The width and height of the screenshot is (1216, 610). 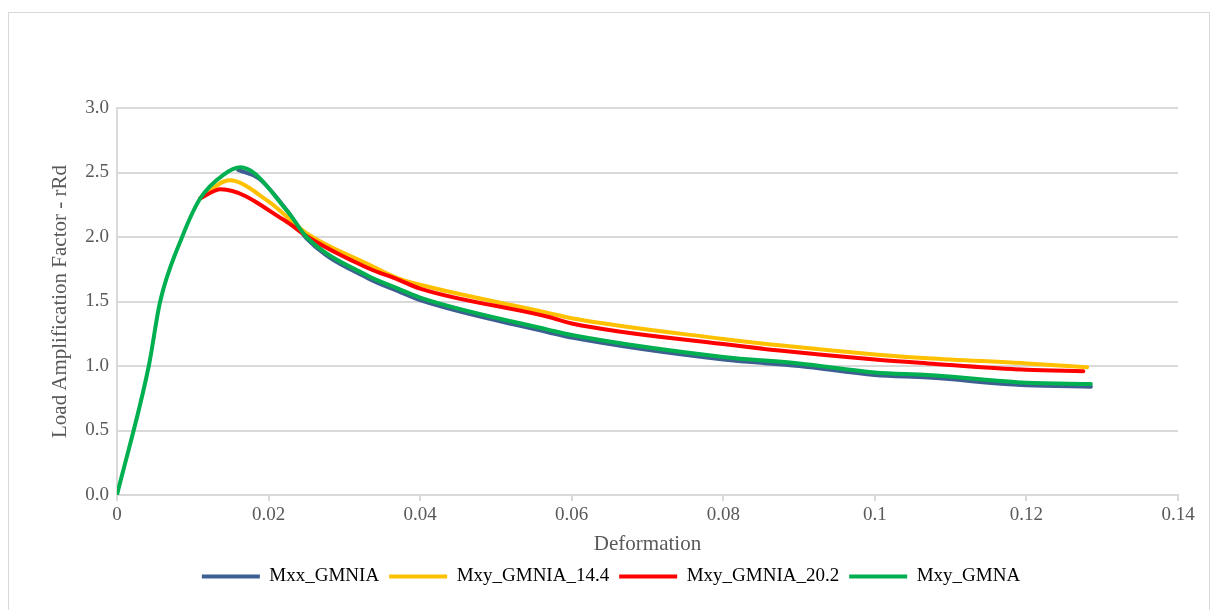 What do you see at coordinates (97, 493) in the screenshot?
I see `y-tick-label: 0.0` at bounding box center [97, 493].